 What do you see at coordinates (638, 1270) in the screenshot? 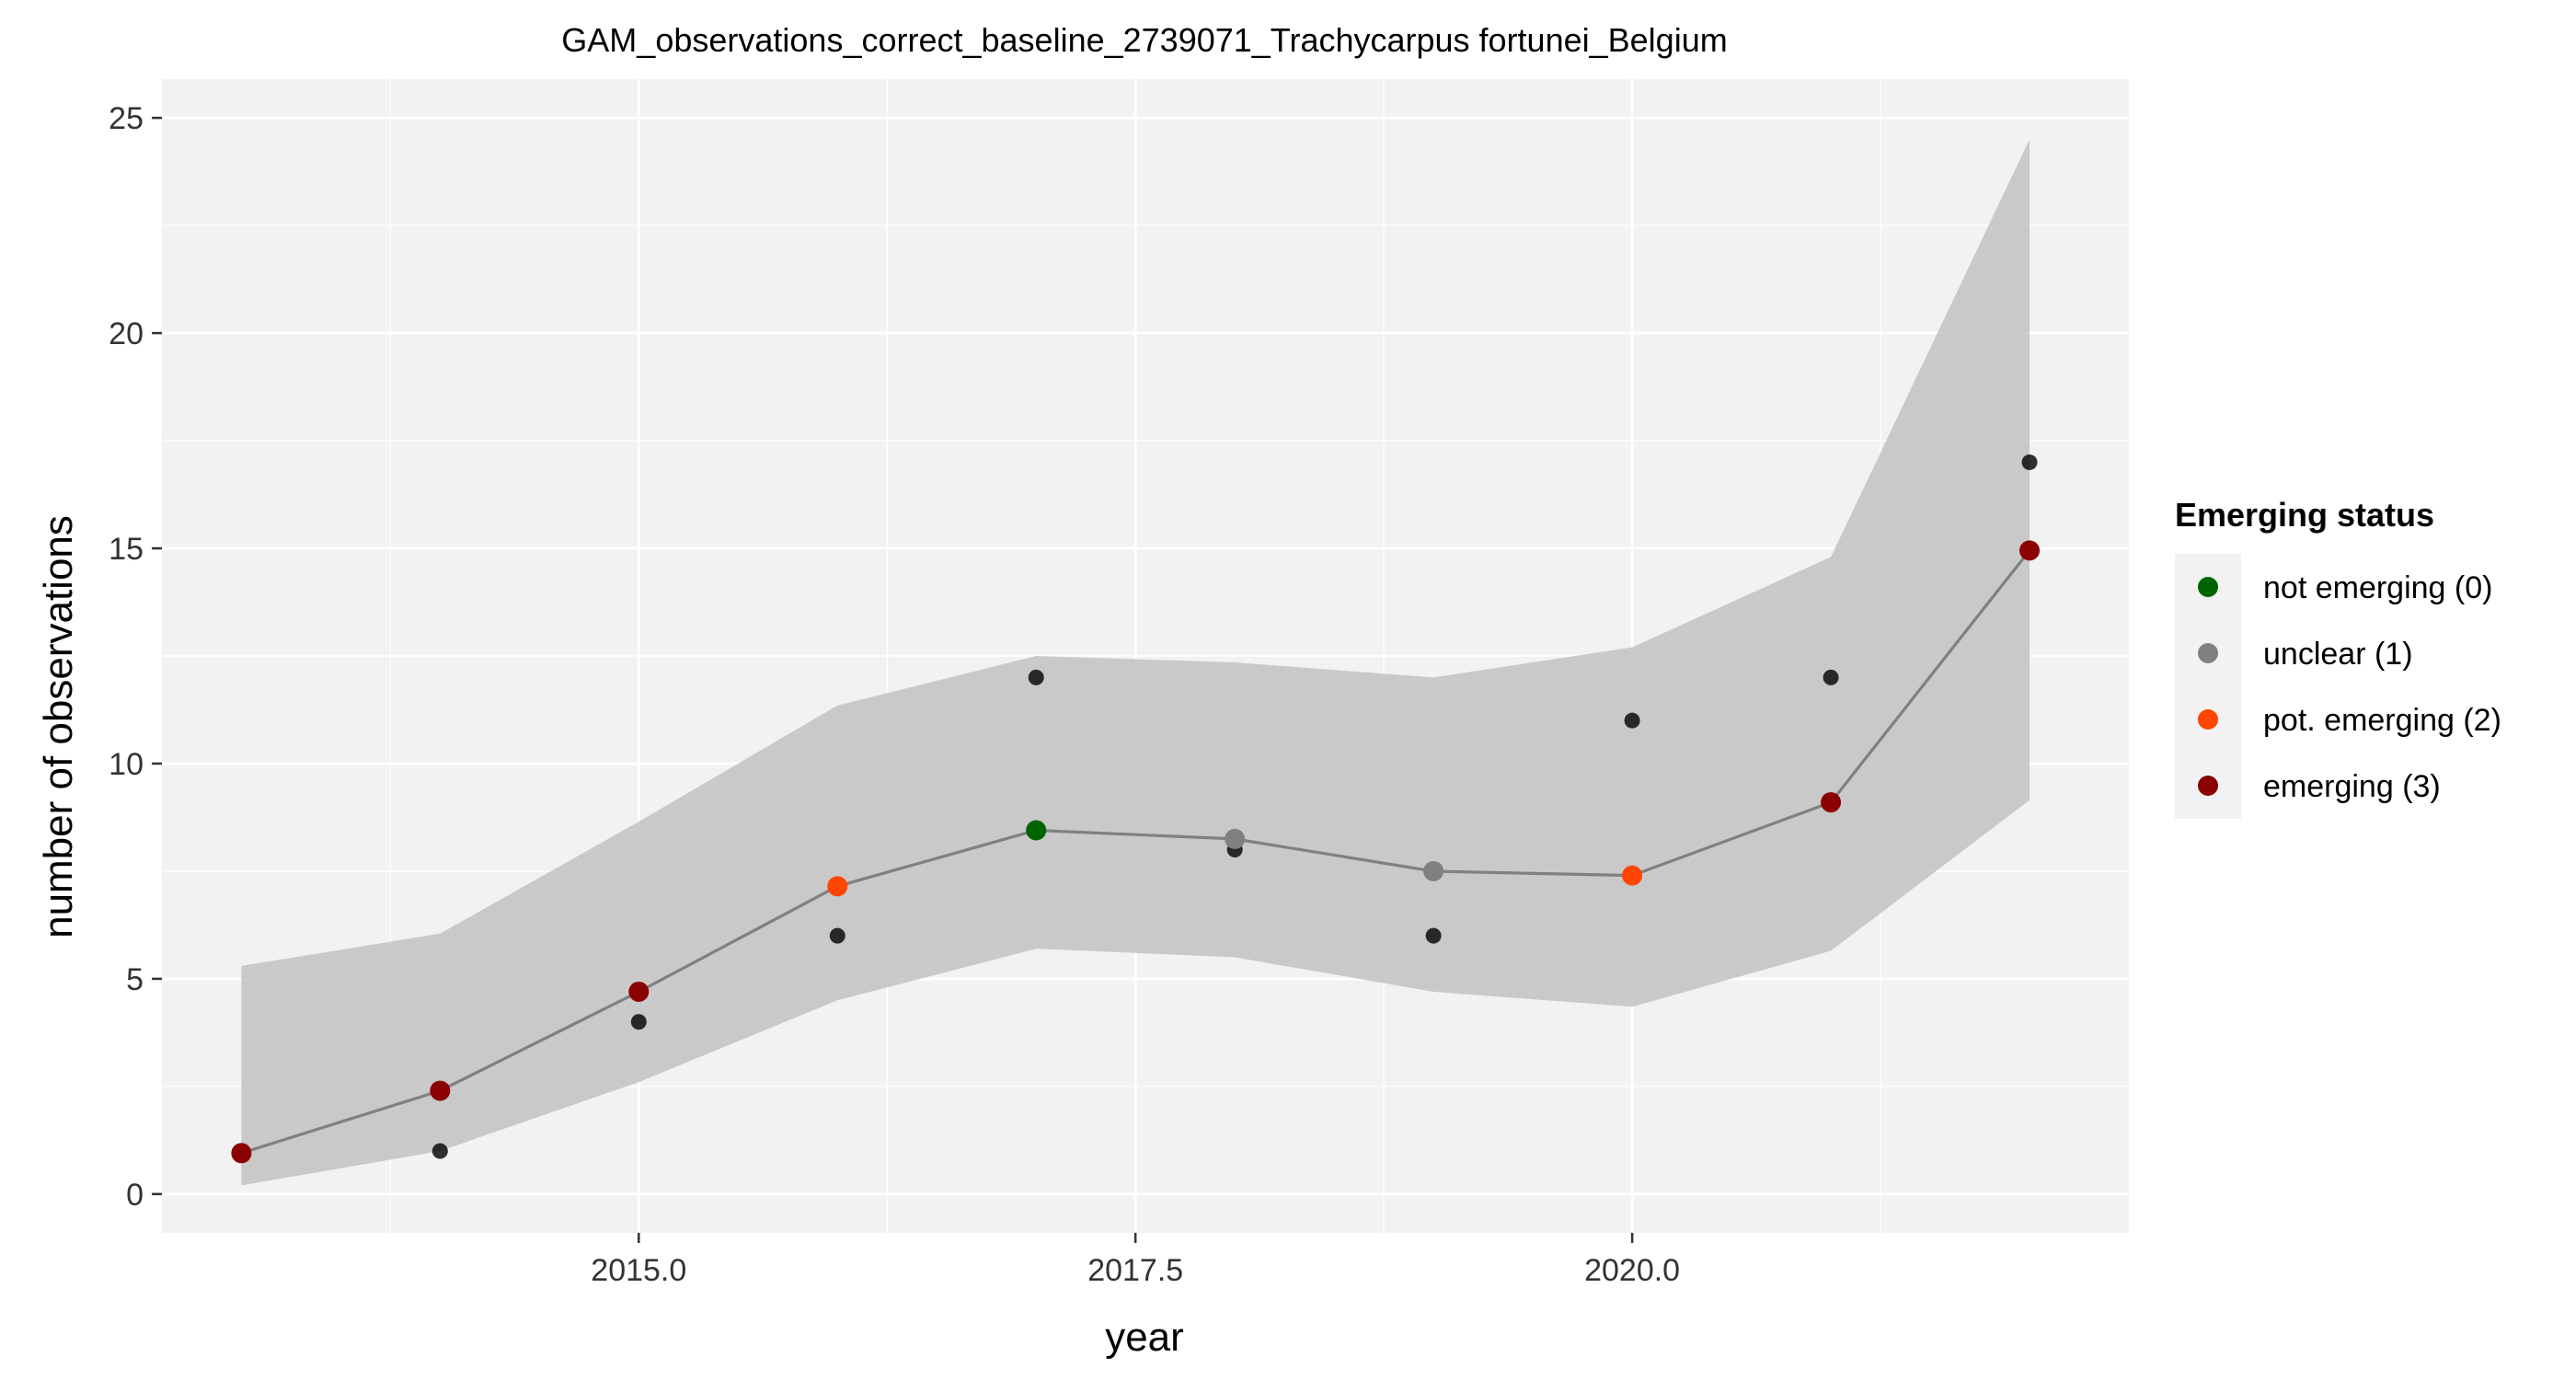
I see `x-tick-label: 2015.0` at bounding box center [638, 1270].